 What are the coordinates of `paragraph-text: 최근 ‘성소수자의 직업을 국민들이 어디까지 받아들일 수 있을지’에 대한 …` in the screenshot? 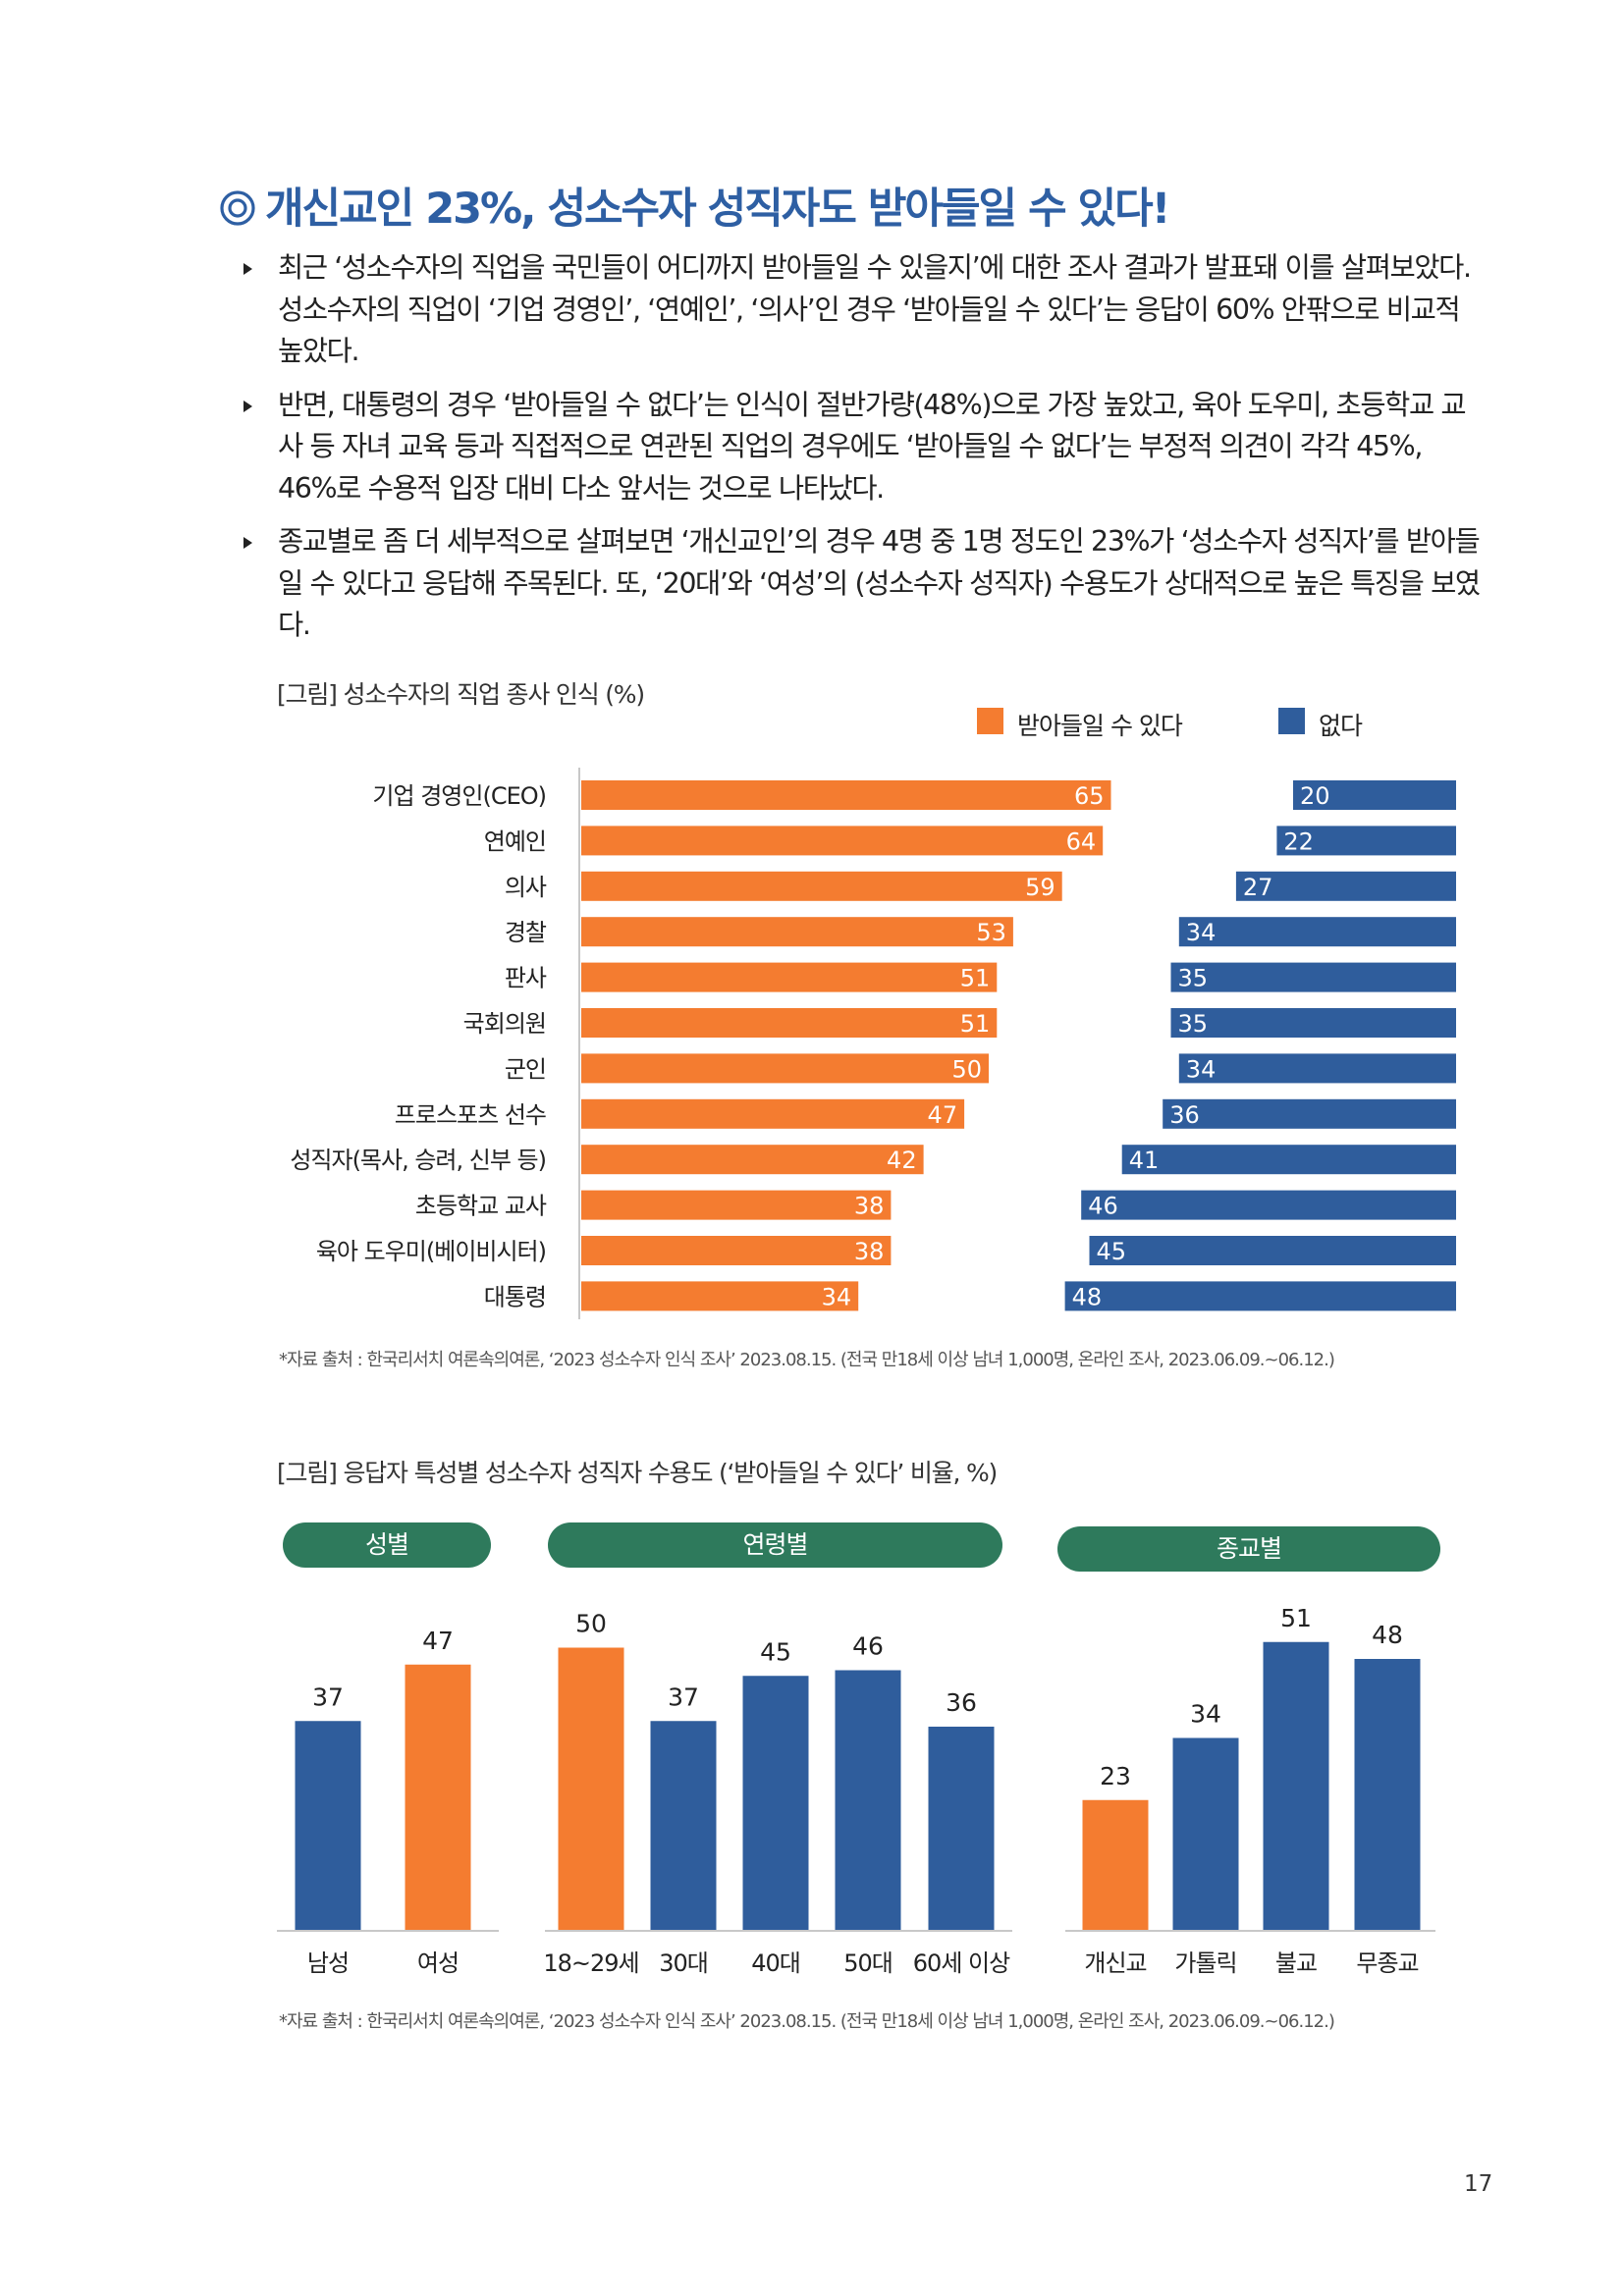 It's located at (875, 309).